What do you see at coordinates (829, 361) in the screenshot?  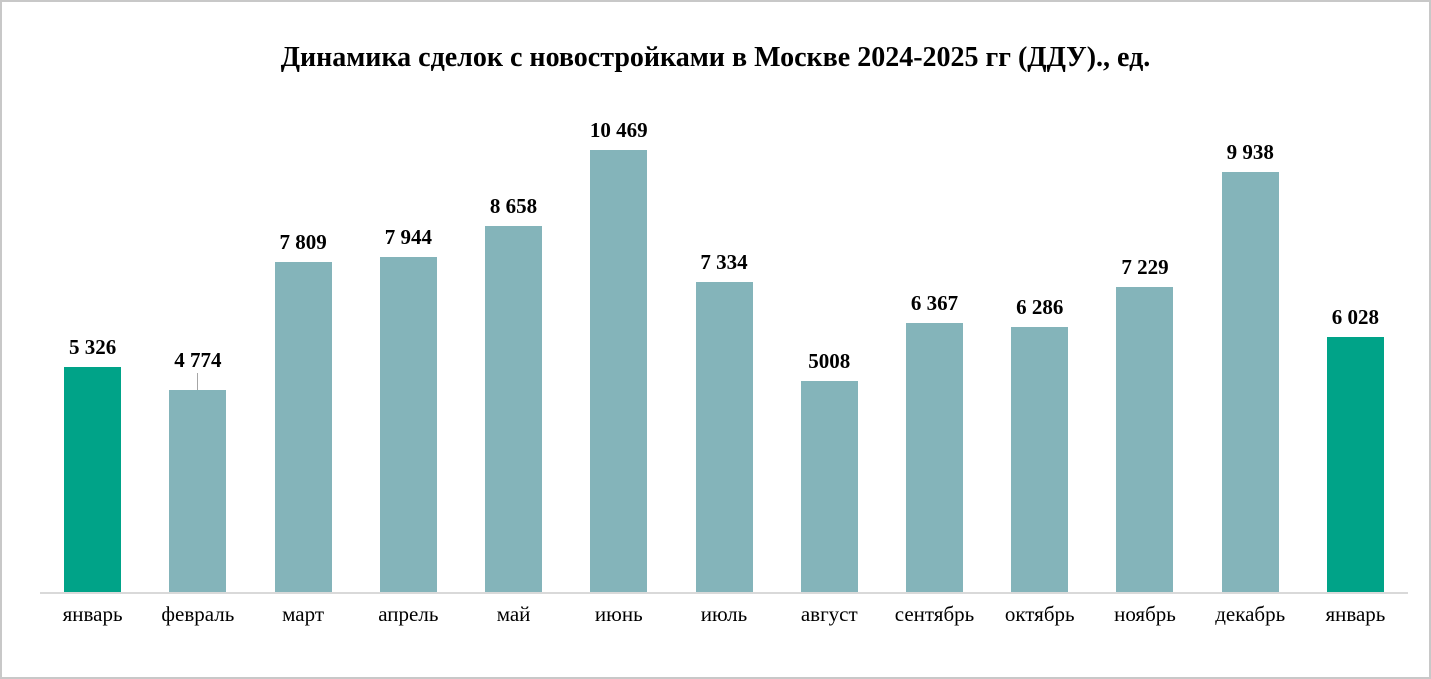 I see `bar-value-label: 5008` at bounding box center [829, 361].